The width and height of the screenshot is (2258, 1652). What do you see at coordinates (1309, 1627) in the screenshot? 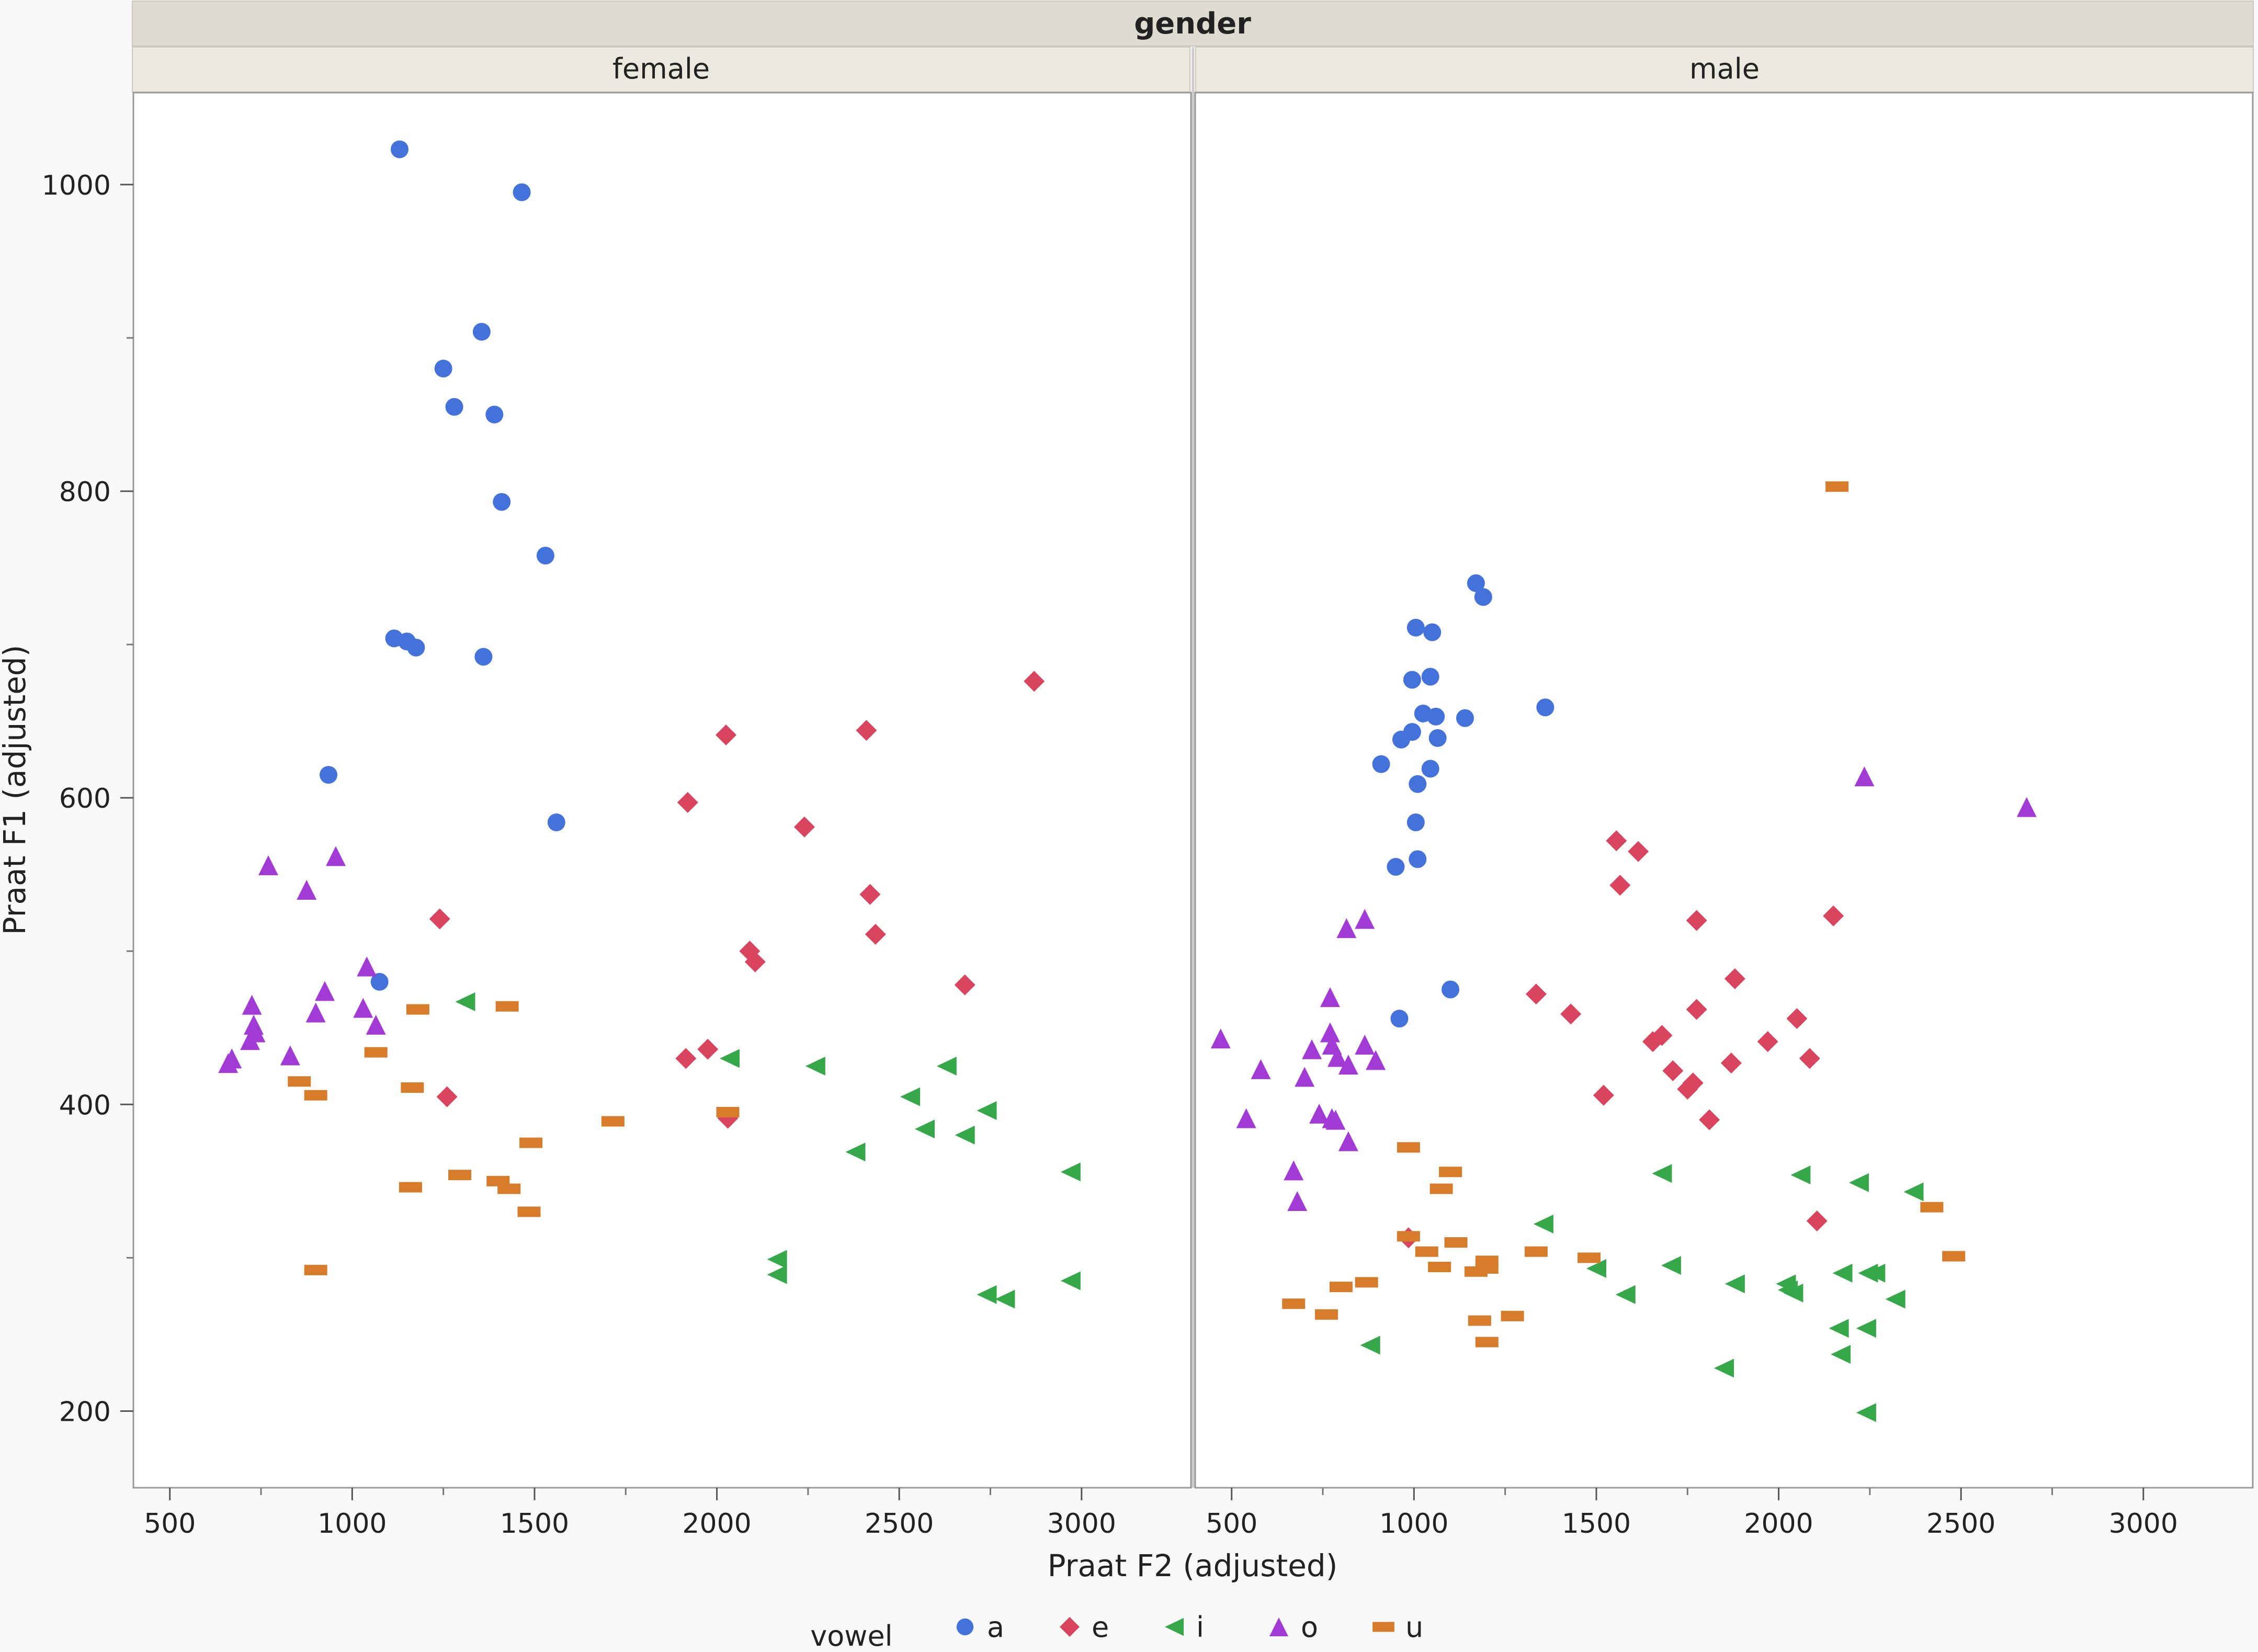
I see `legend-label-o: o` at bounding box center [1309, 1627].